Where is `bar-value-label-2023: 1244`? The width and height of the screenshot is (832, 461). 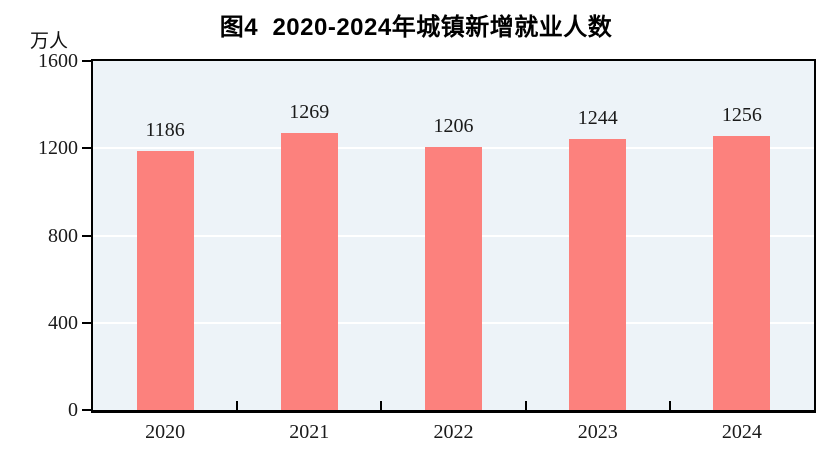 bar-value-label-2023: 1244 is located at coordinates (597, 117).